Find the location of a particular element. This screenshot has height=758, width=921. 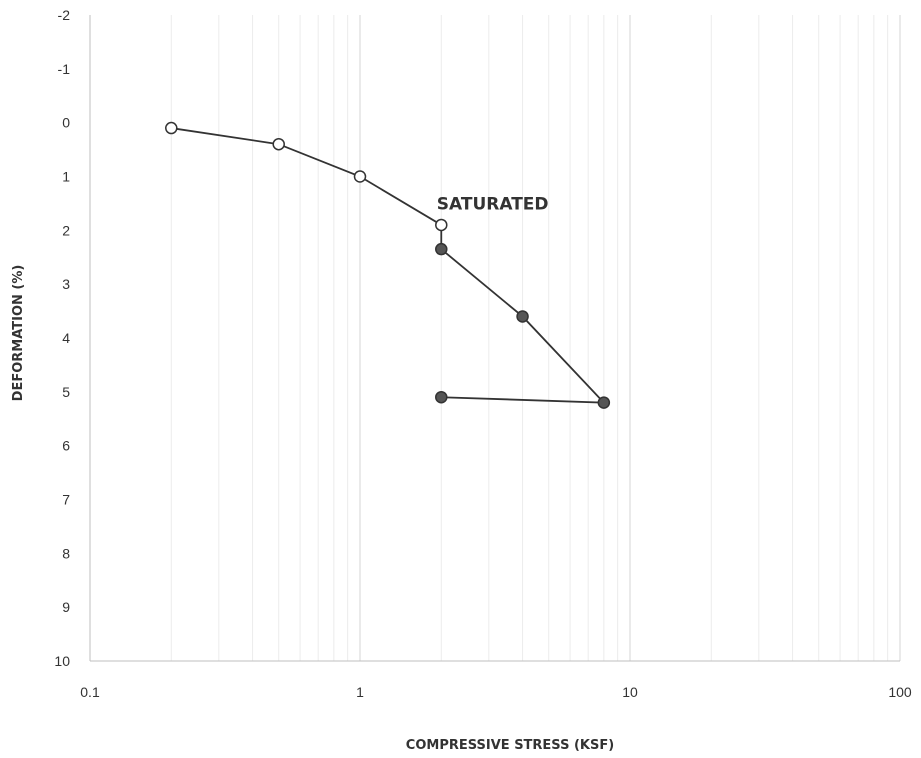

x-tick-label: 1 is located at coordinates (360, 692).